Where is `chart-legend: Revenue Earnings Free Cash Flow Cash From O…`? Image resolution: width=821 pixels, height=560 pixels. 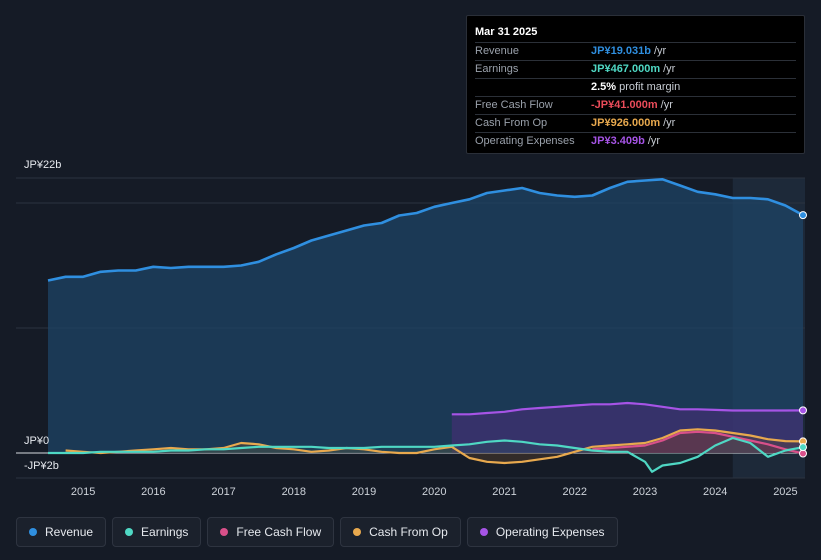
chart-legend: Revenue Earnings Free Cash Flow Cash From O… is located at coordinates (317, 532).